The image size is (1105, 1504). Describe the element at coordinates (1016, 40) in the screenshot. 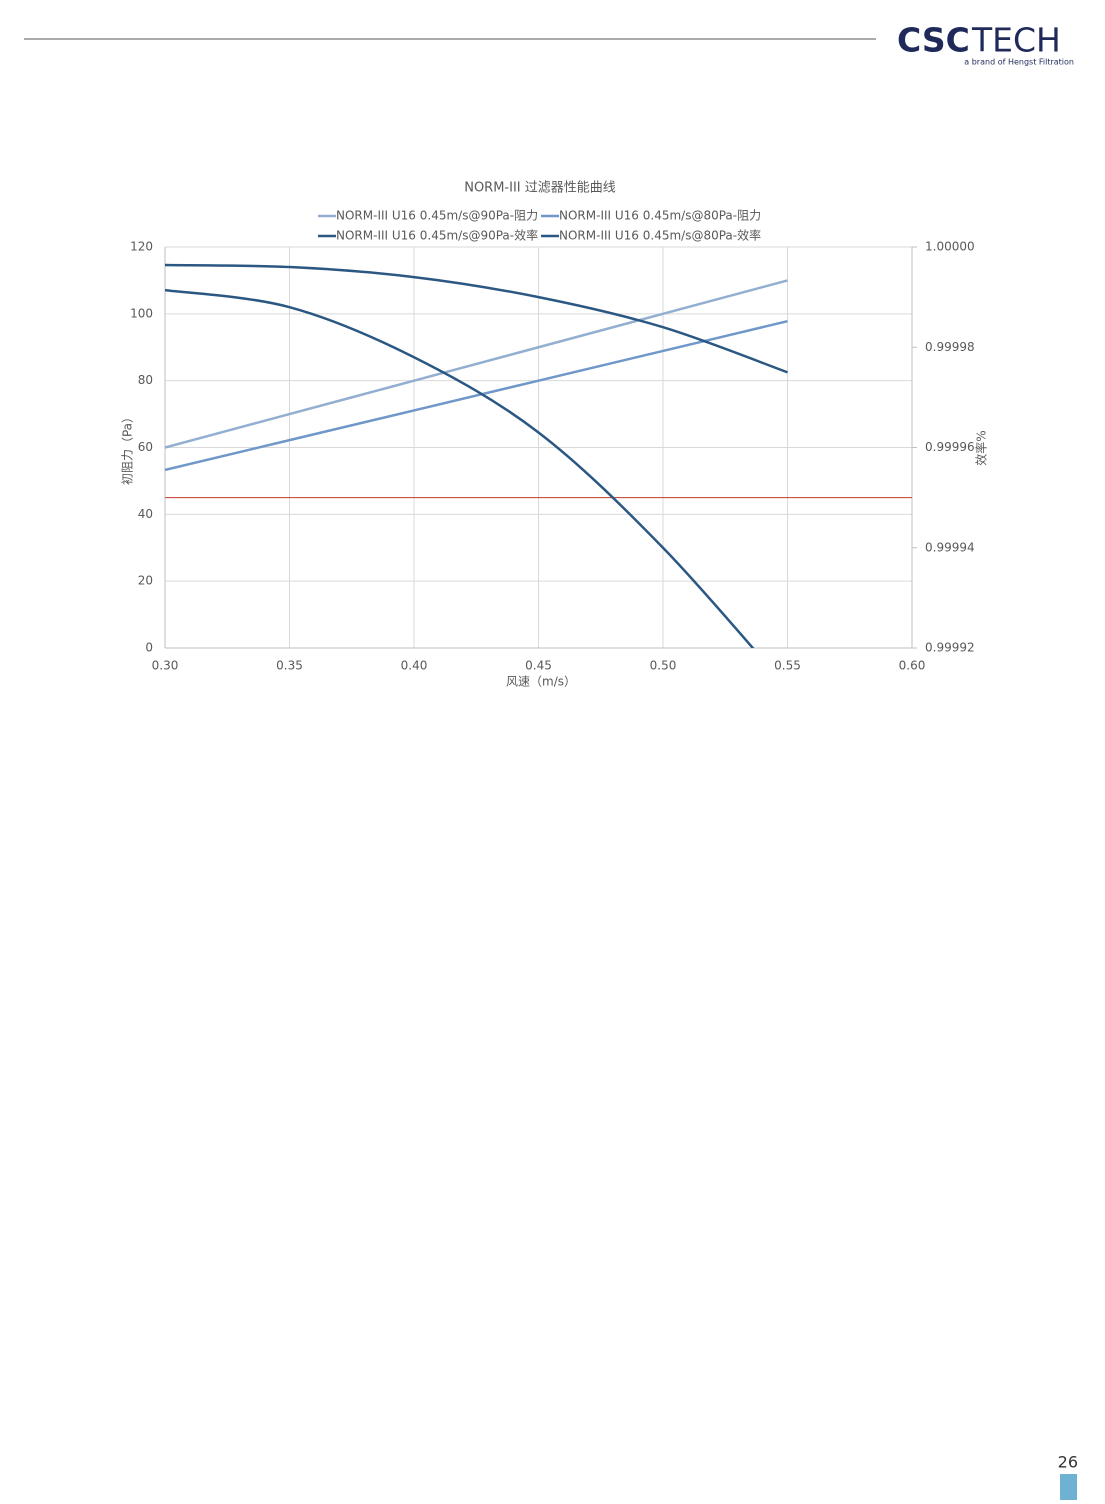

I see `logo-tech: TECH` at that location.